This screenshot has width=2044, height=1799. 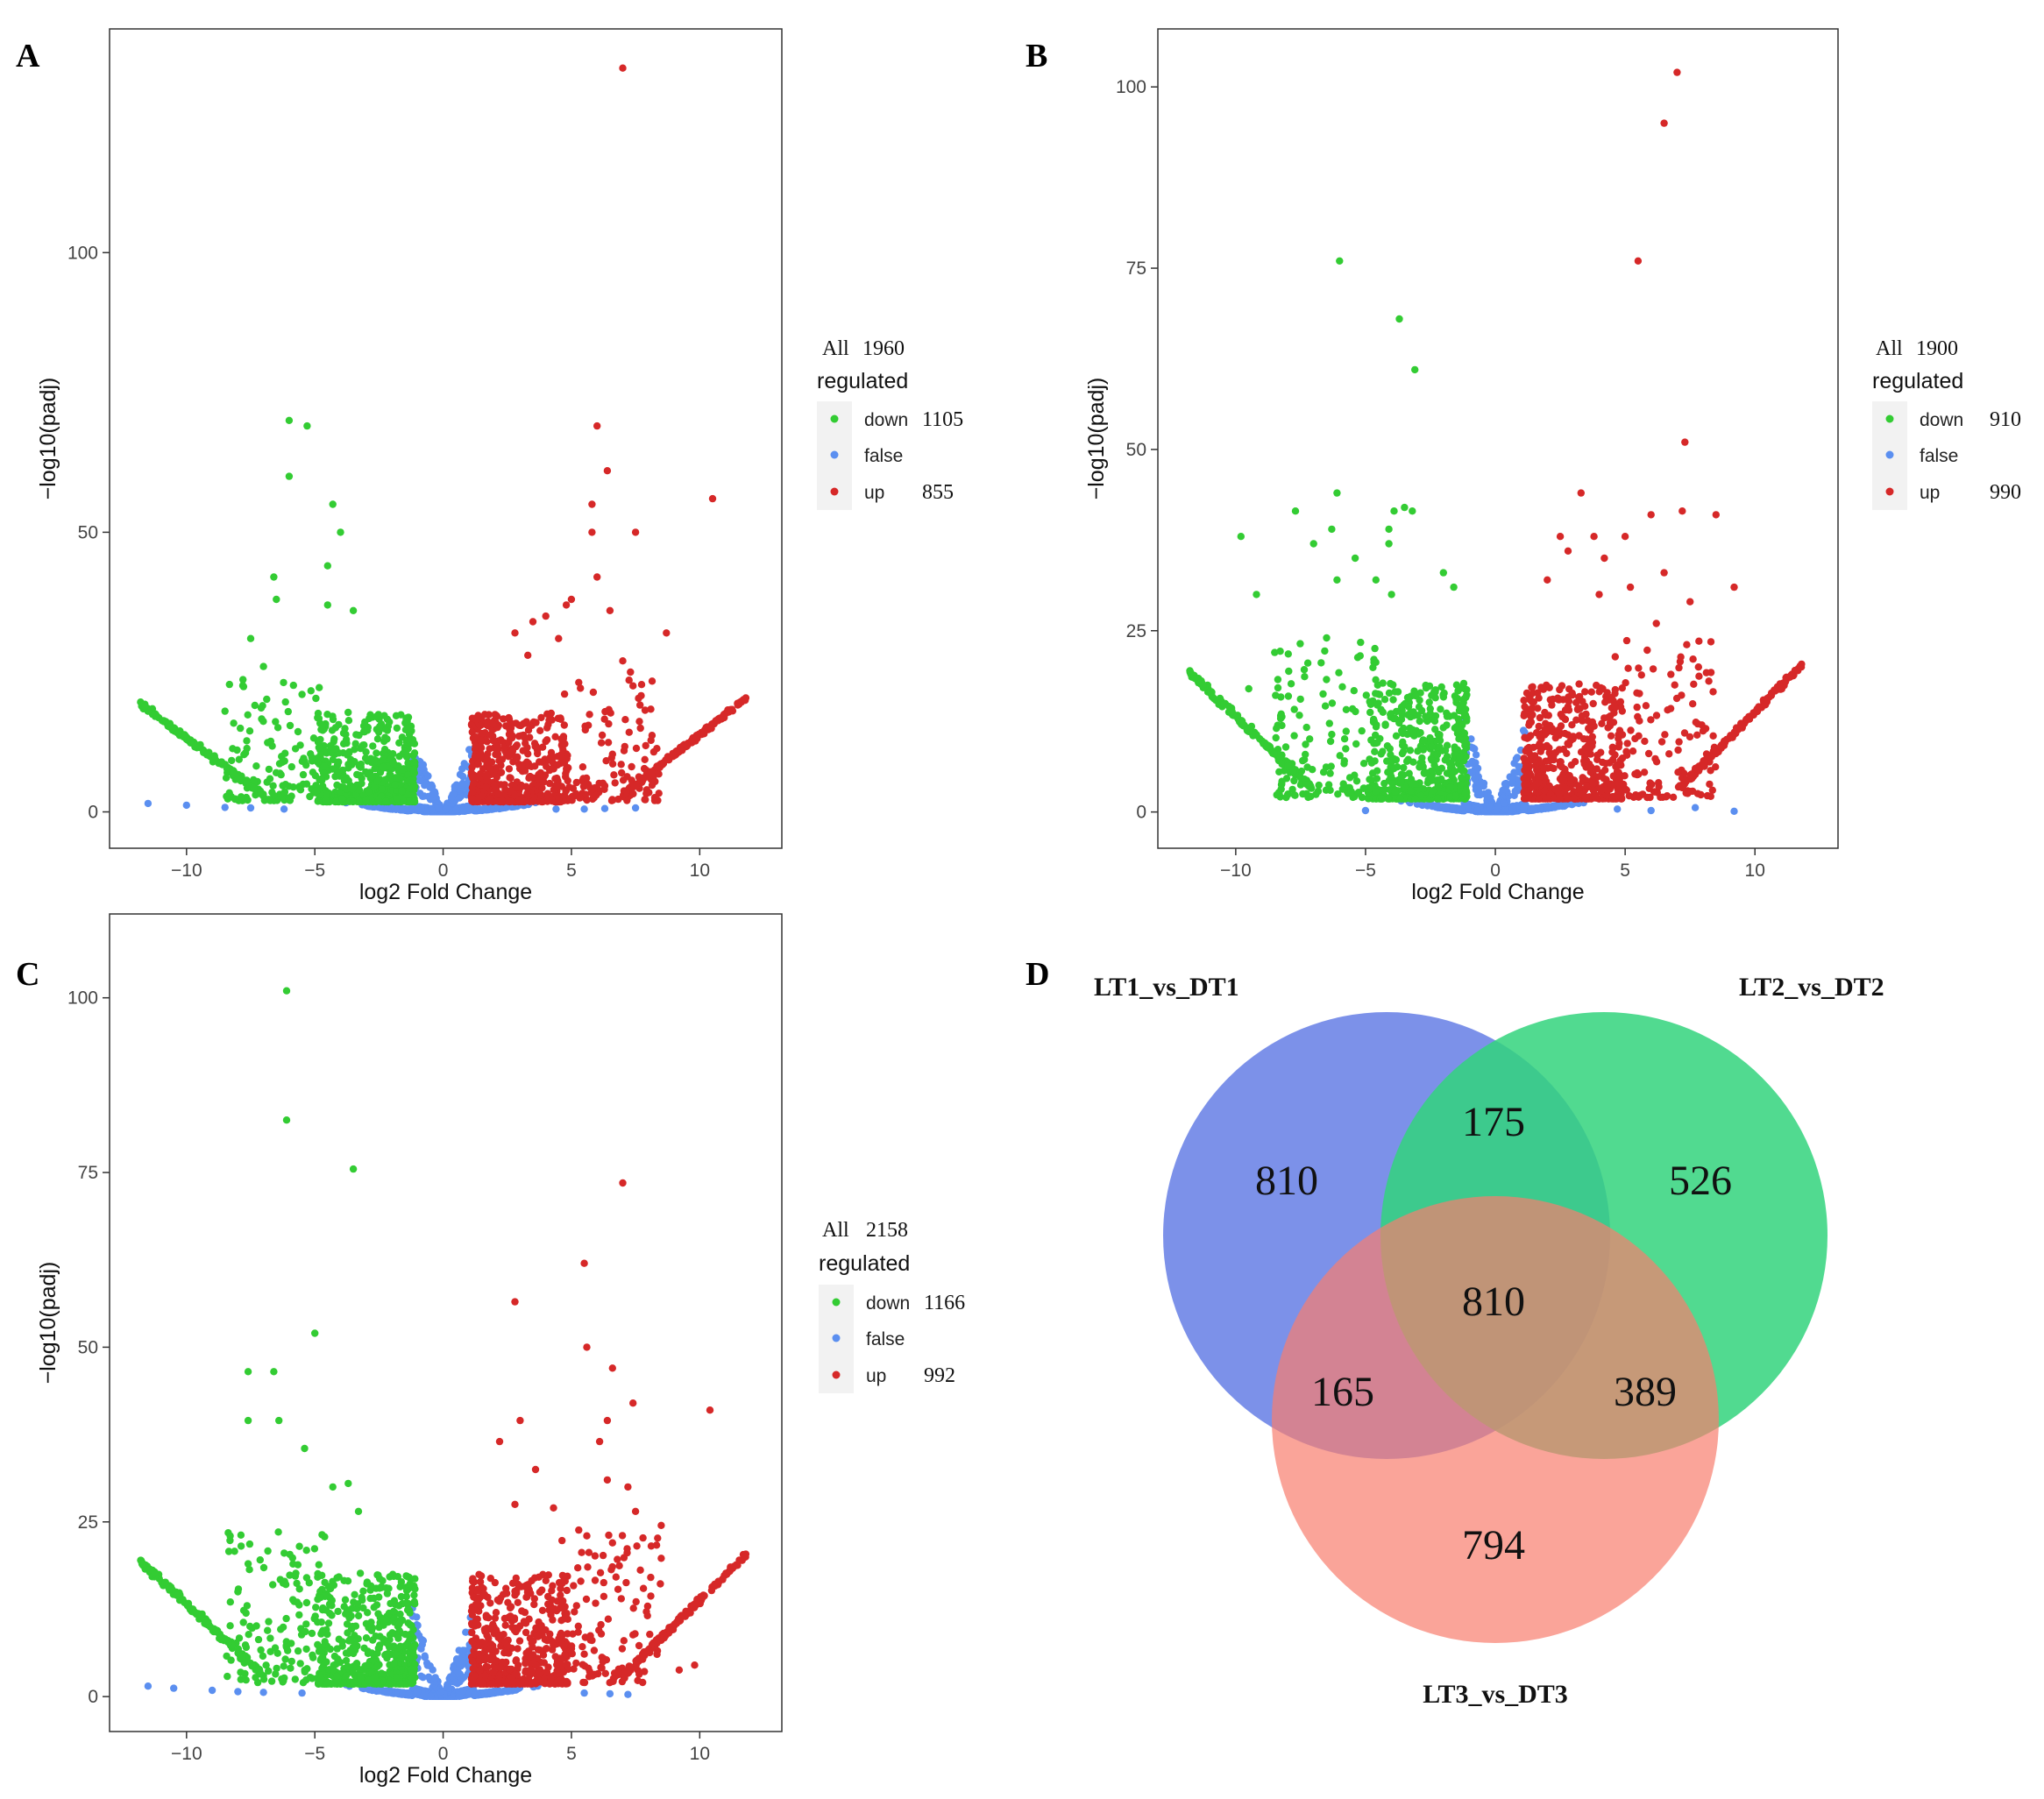 I want to click on y-tick-label: 100, so click(x=1131, y=87).